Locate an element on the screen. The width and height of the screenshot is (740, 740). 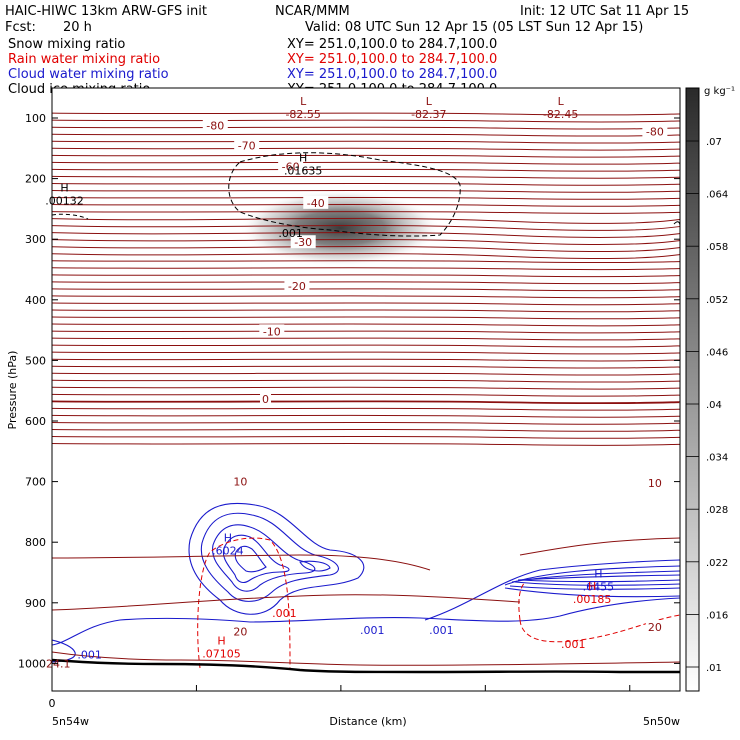
y-tick-label: 800 is located at coordinates (35, 542).